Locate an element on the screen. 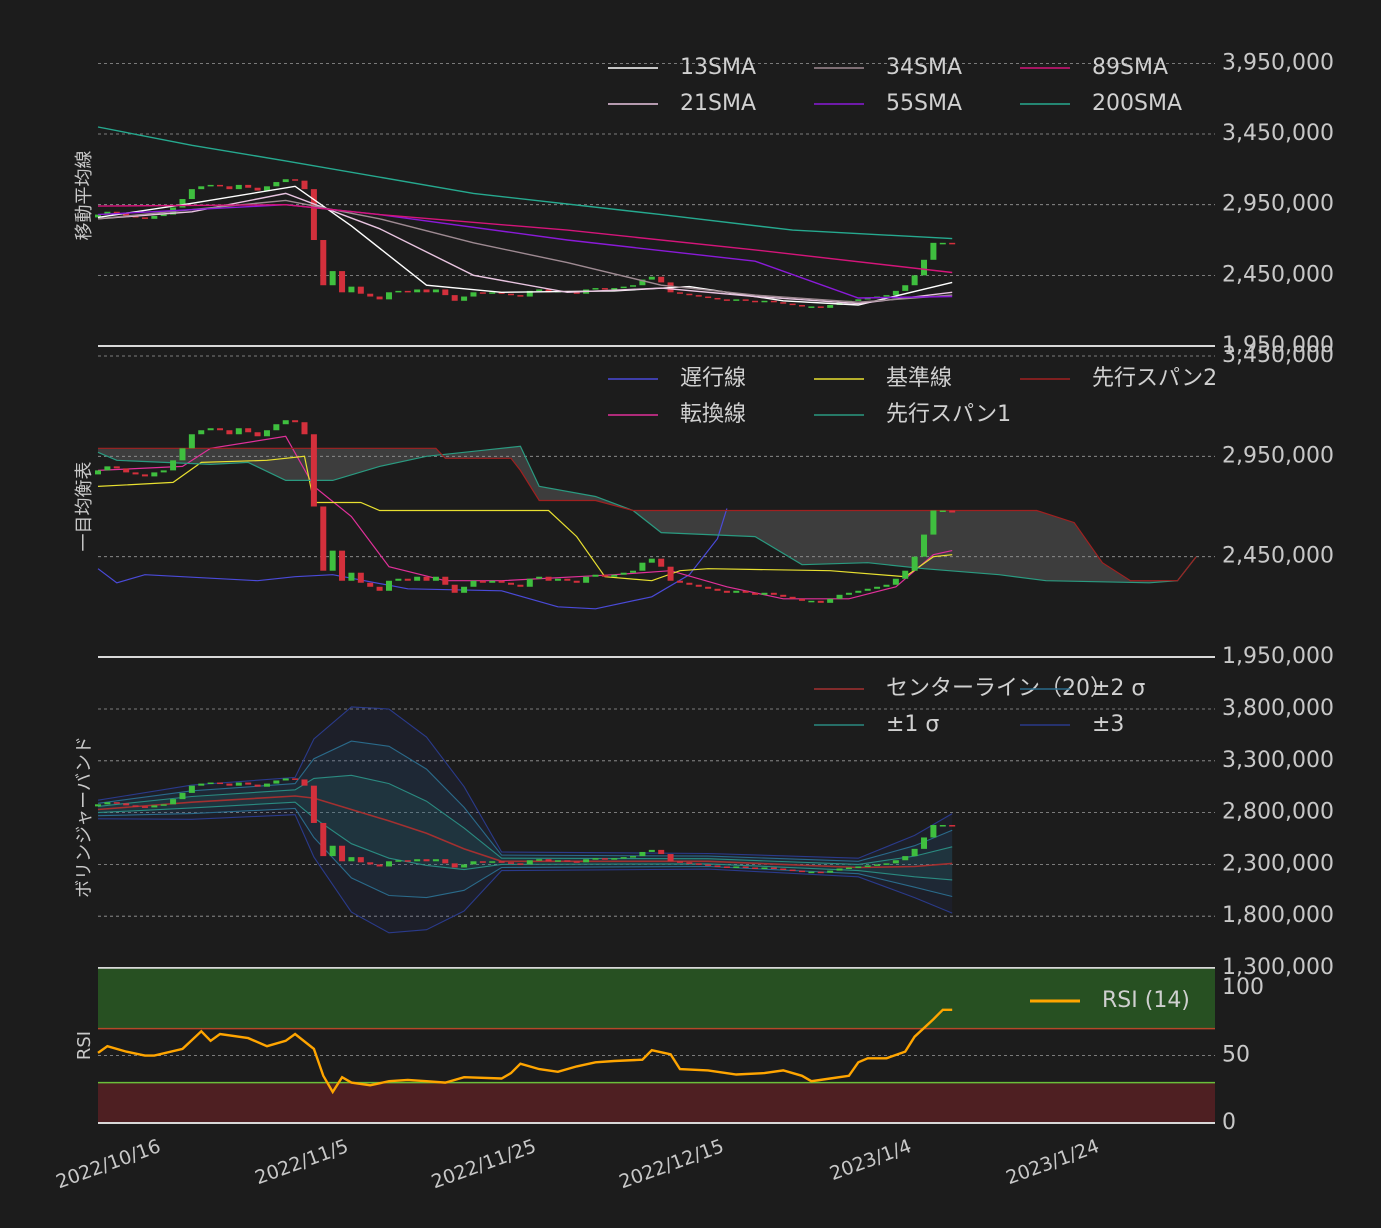  legend-label: 89SMA is located at coordinates (1130, 67).